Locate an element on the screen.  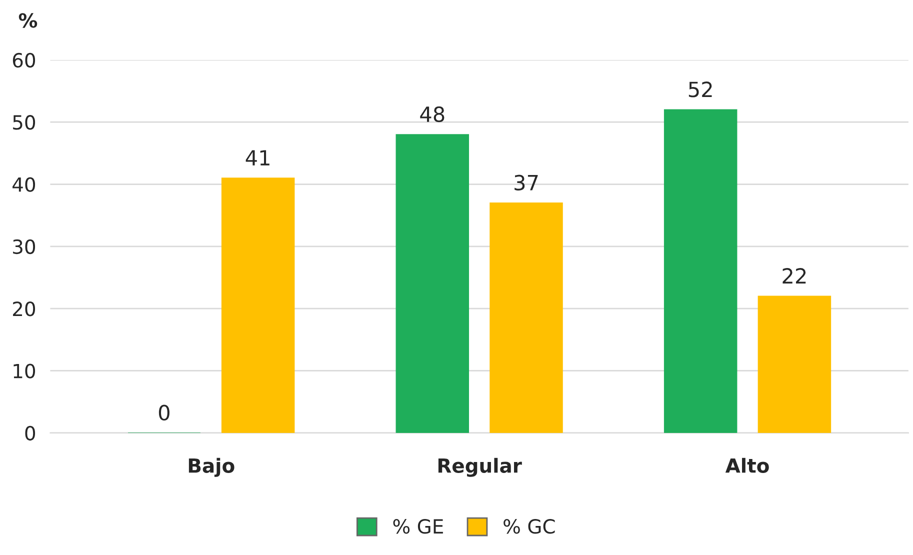
y-axis-title: % is located at coordinates (28, 20).